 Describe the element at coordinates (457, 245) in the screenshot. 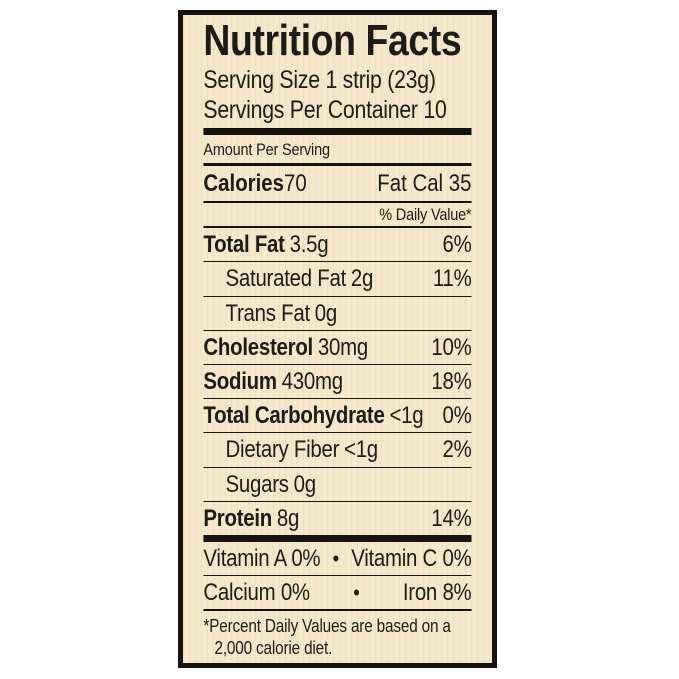

I see `dv-value: 6%` at that location.